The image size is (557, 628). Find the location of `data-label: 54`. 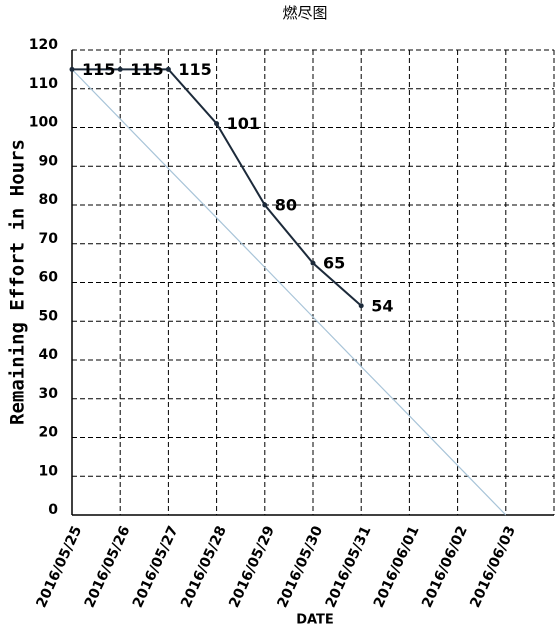

data-label: 54 is located at coordinates (382, 305).